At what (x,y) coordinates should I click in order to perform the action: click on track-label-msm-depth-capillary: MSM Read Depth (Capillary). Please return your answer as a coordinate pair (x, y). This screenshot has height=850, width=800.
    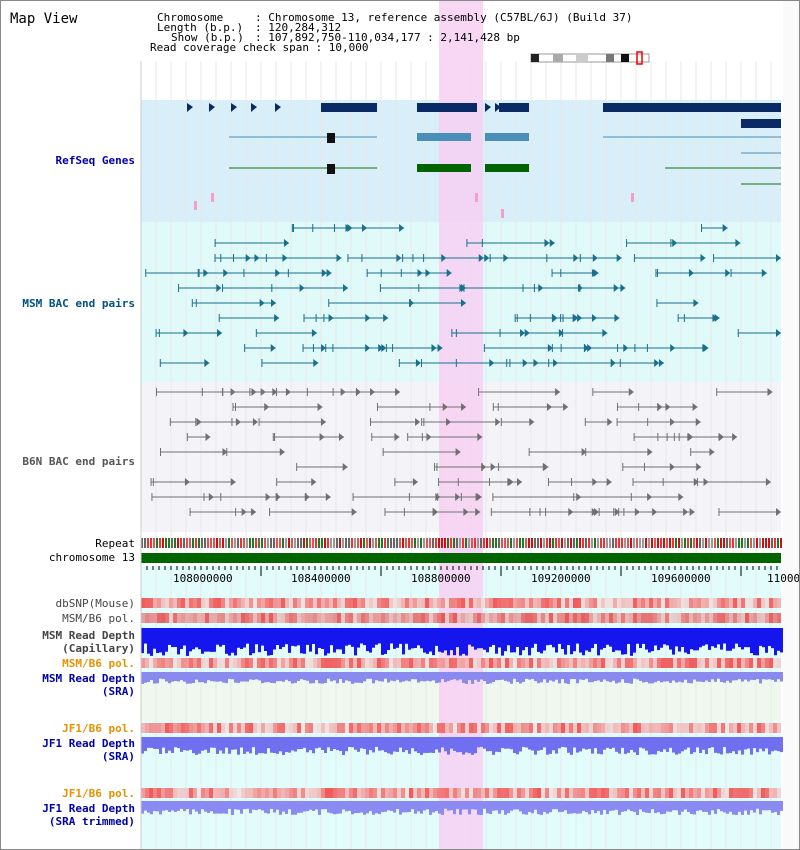
    Looking at the image, I should click on (88, 642).